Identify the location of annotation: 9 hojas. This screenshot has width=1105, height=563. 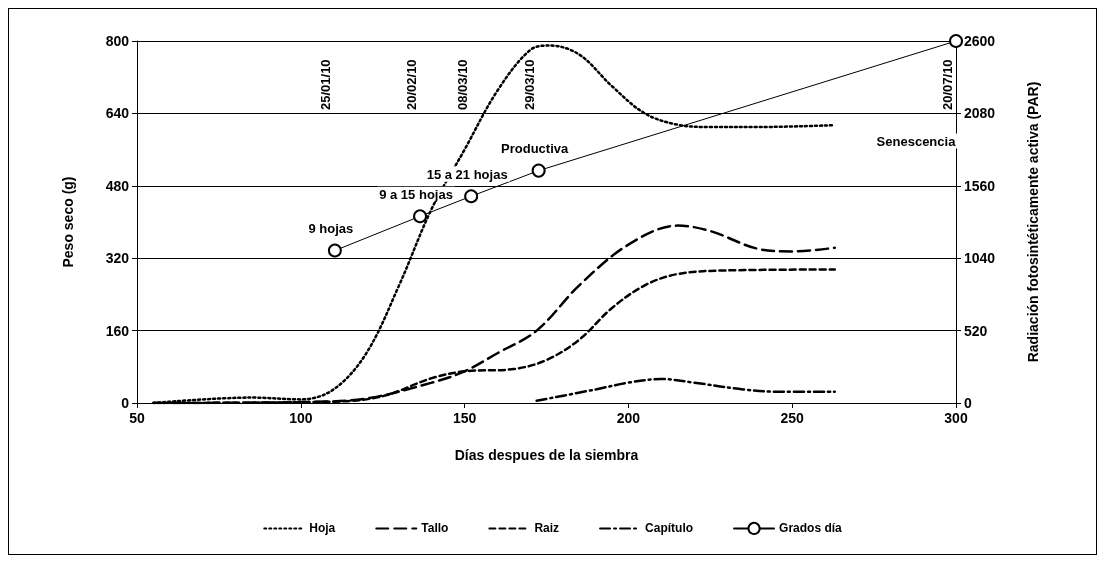
(331, 229).